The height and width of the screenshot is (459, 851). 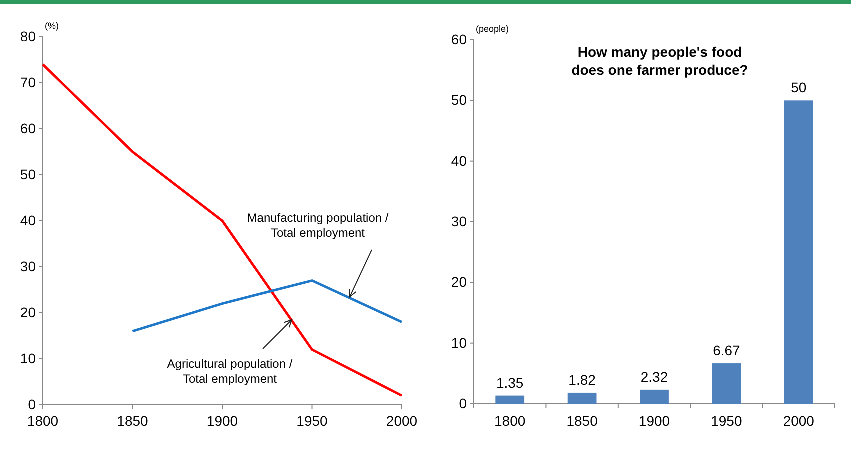 I want to click on y-axis-title: (people), so click(x=493, y=29).